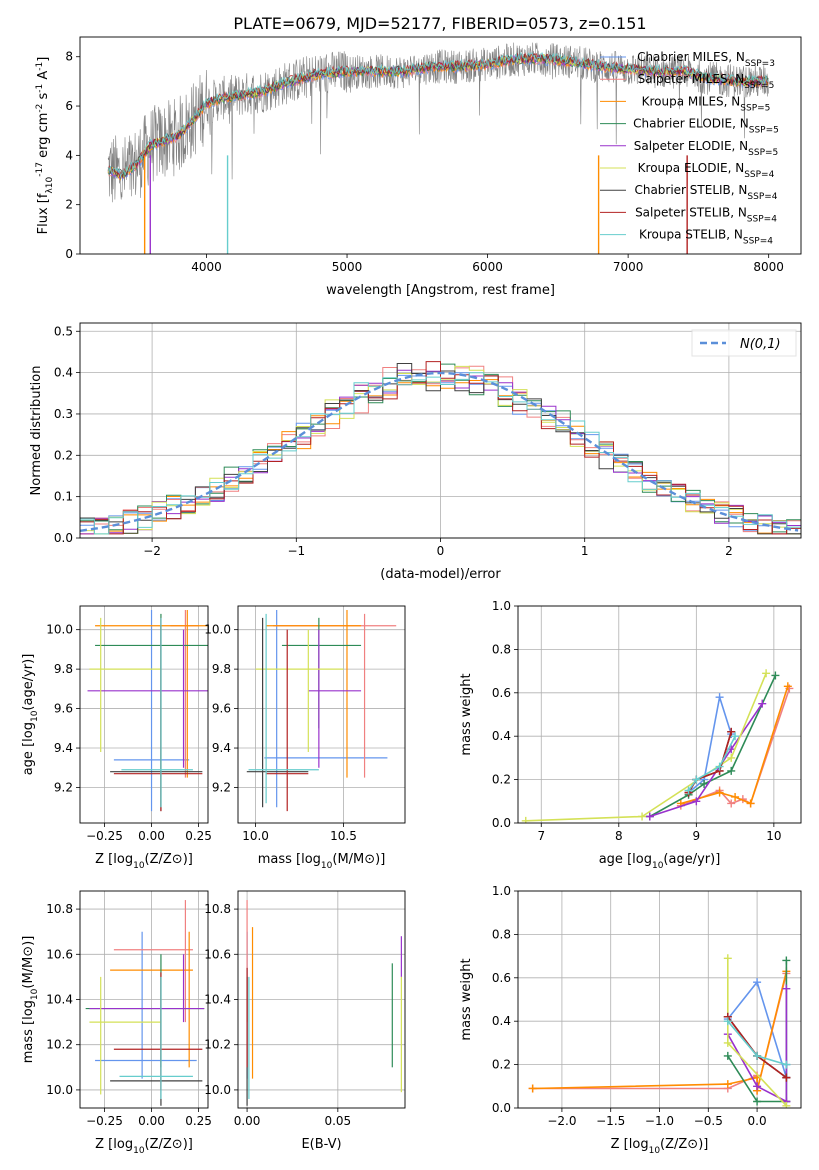 The image size is (819, 1170). What do you see at coordinates (660, 1146) in the screenshot?
I see `x-axis-label: Z [log10(Z/Z⊙)]` at bounding box center [660, 1146].